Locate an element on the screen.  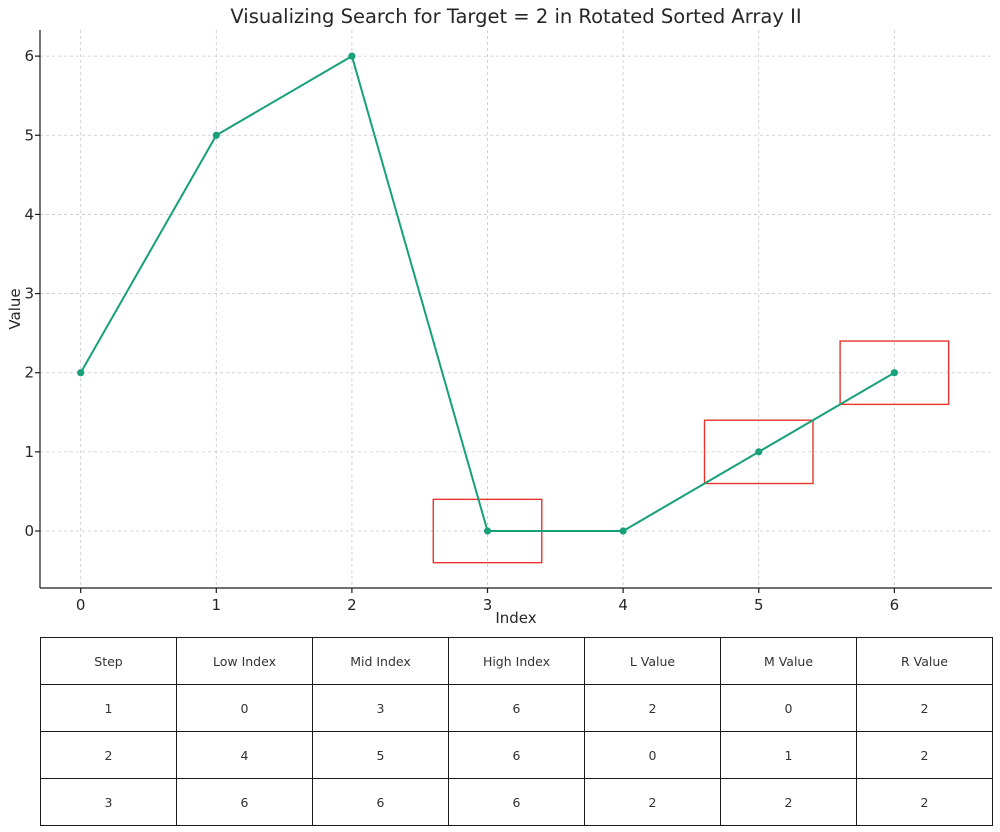
x-tick-label: 6 is located at coordinates (895, 605).